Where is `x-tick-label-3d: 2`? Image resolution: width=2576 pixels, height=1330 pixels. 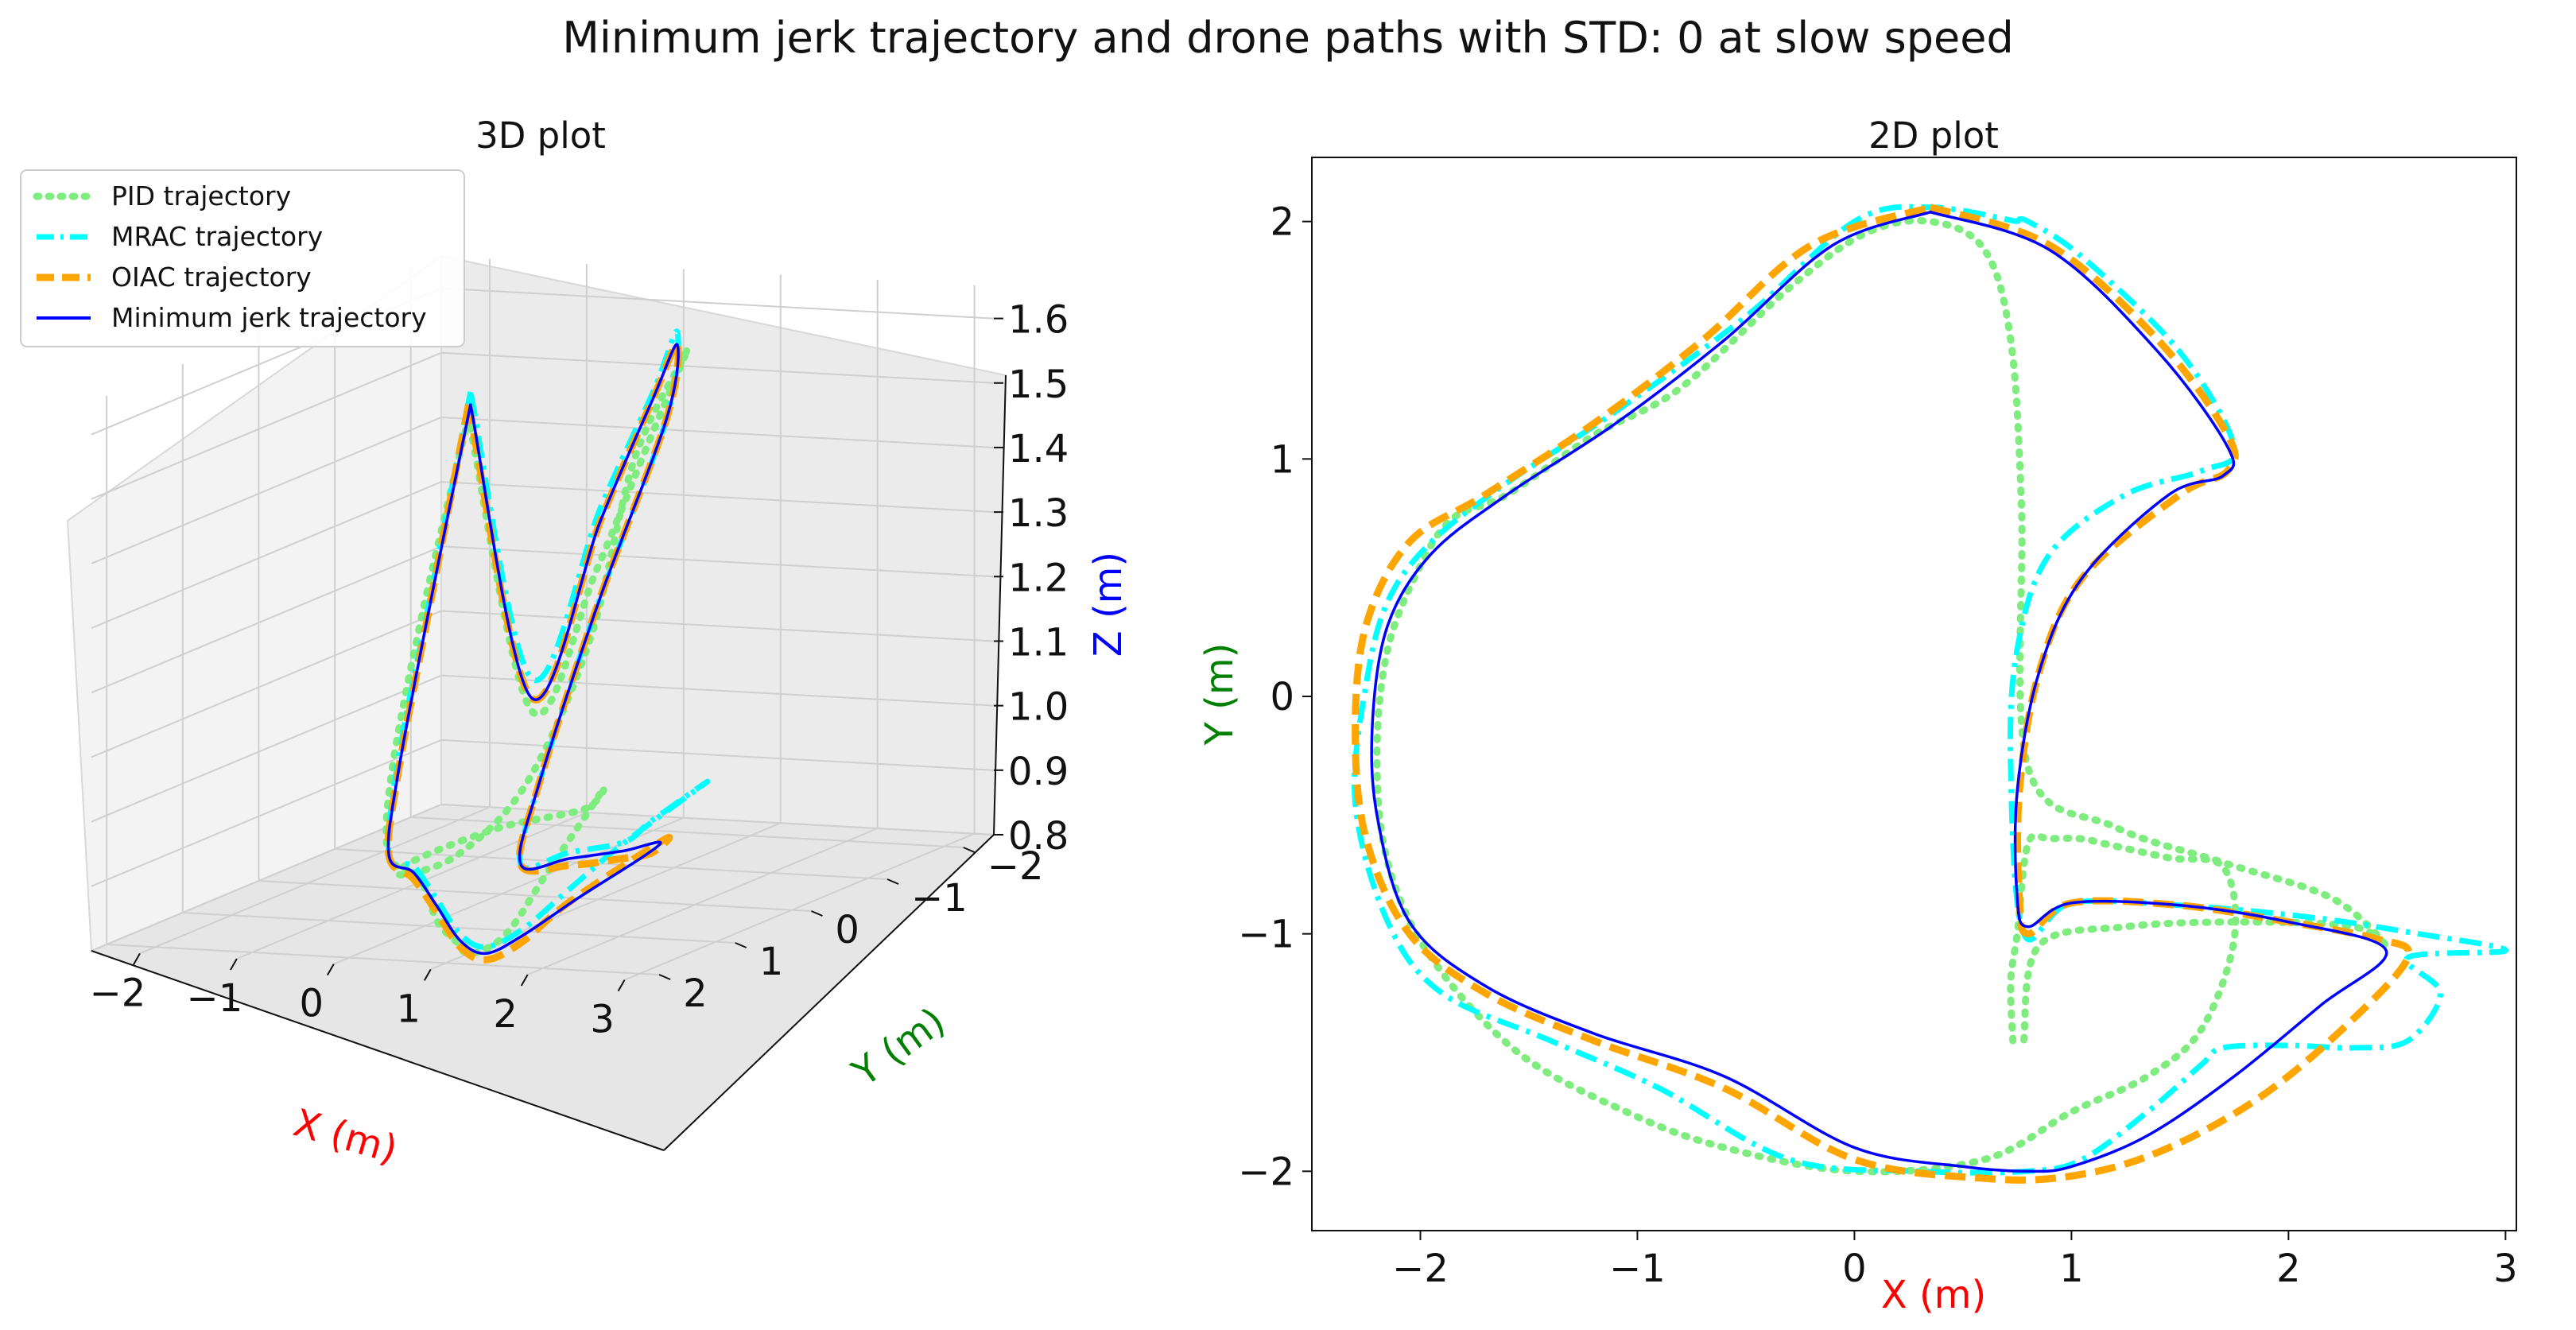 x-tick-label-3d: 2 is located at coordinates (505, 1014).